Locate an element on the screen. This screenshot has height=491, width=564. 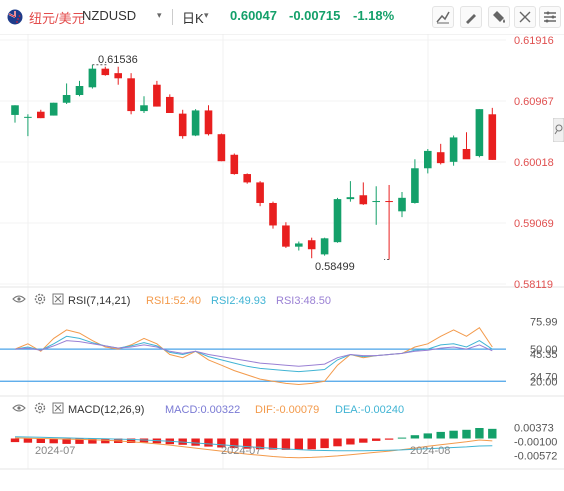
magnifier-handle is located at coordinates (558, 130).